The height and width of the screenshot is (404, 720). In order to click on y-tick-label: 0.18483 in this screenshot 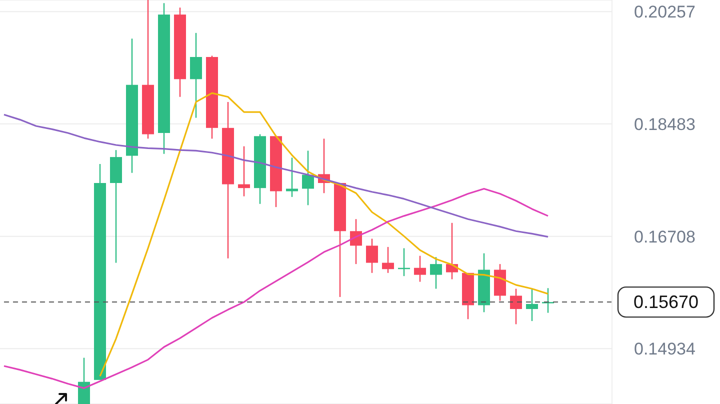, I will do `click(665, 124)`.